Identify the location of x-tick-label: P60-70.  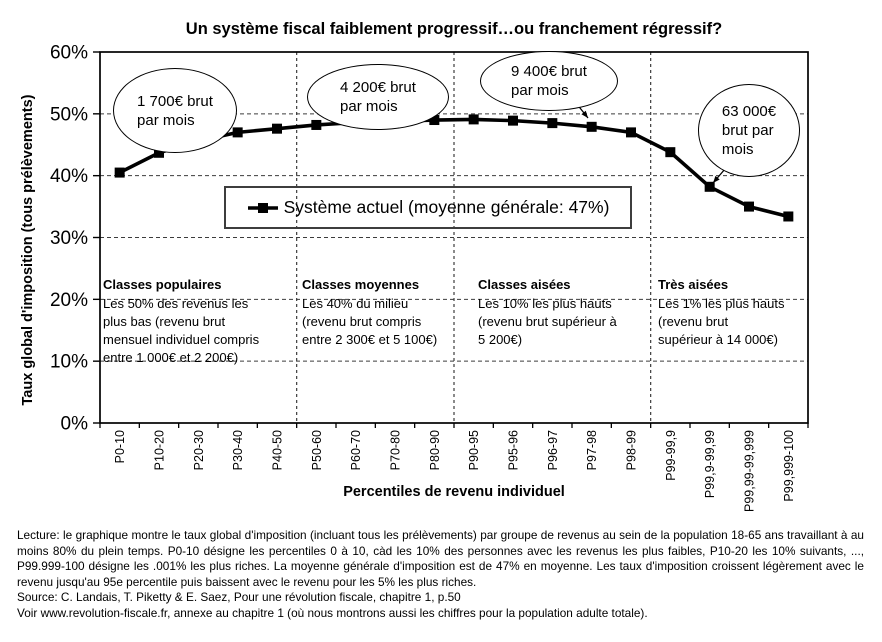
(356, 450).